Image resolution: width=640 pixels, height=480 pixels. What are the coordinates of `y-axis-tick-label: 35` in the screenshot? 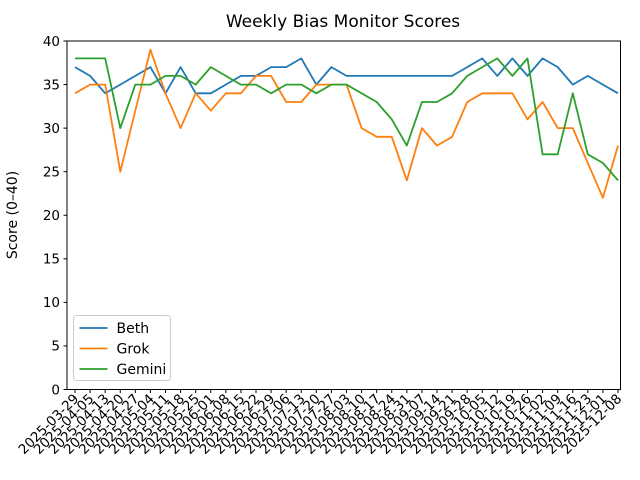 It's located at (51, 85).